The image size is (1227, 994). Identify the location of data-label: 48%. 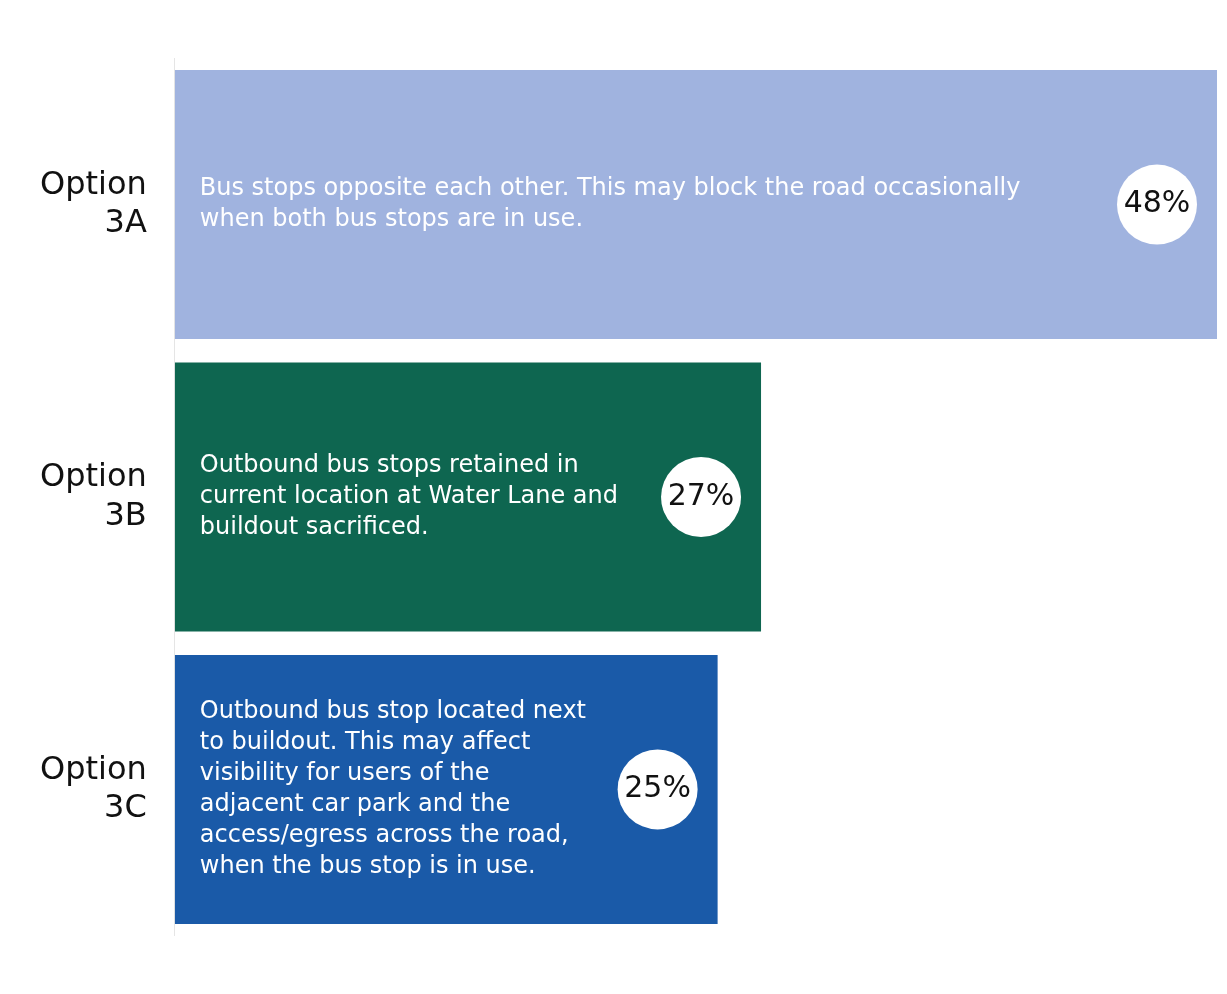
(1157, 202).